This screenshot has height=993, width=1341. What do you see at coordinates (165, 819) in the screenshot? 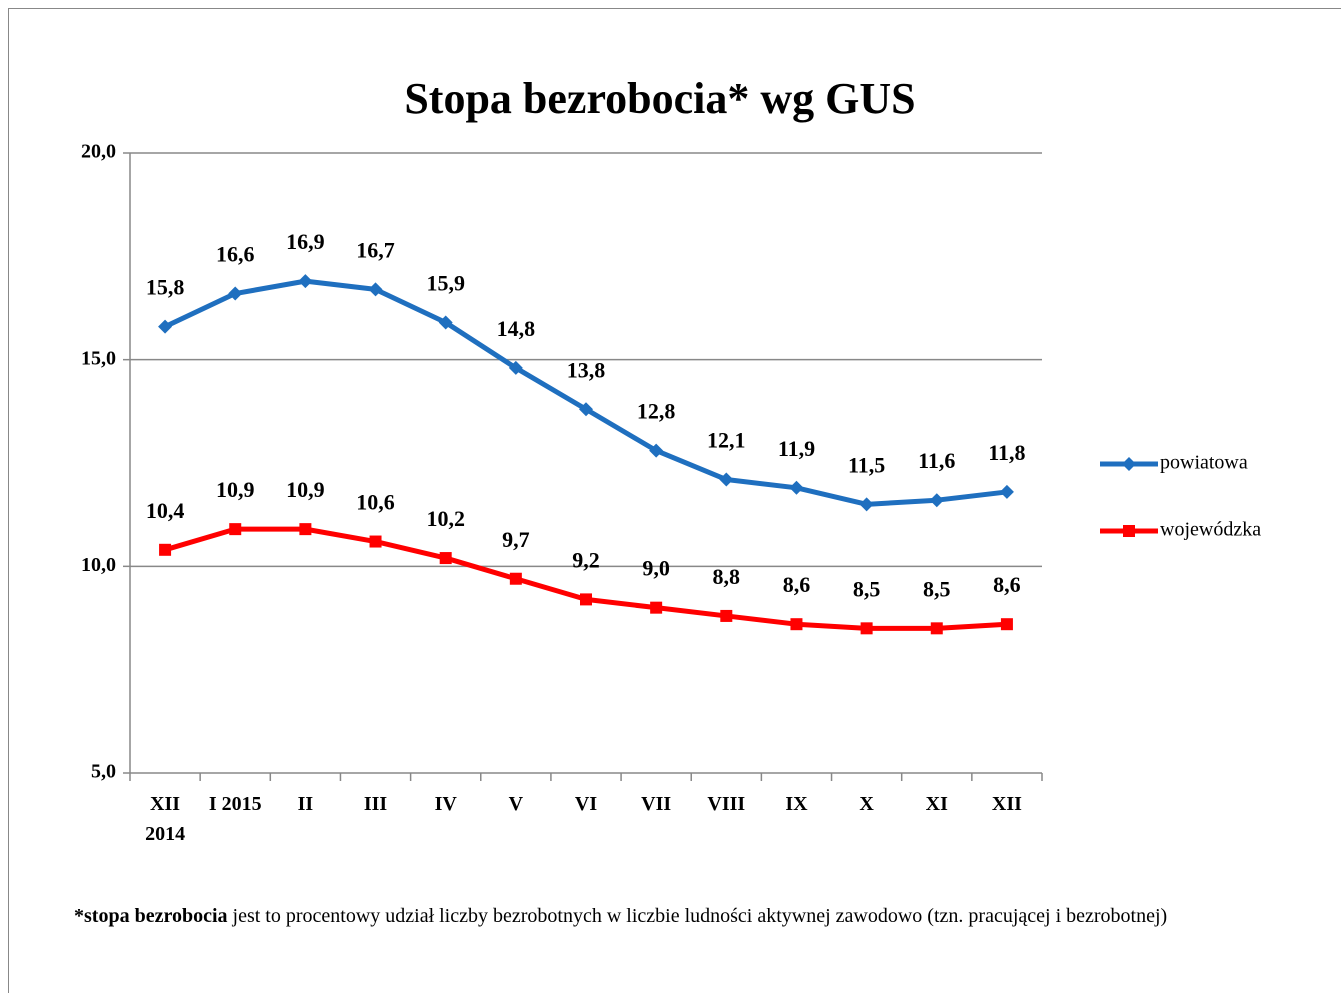
I see `x-tick-label: XII 2014` at bounding box center [165, 819].